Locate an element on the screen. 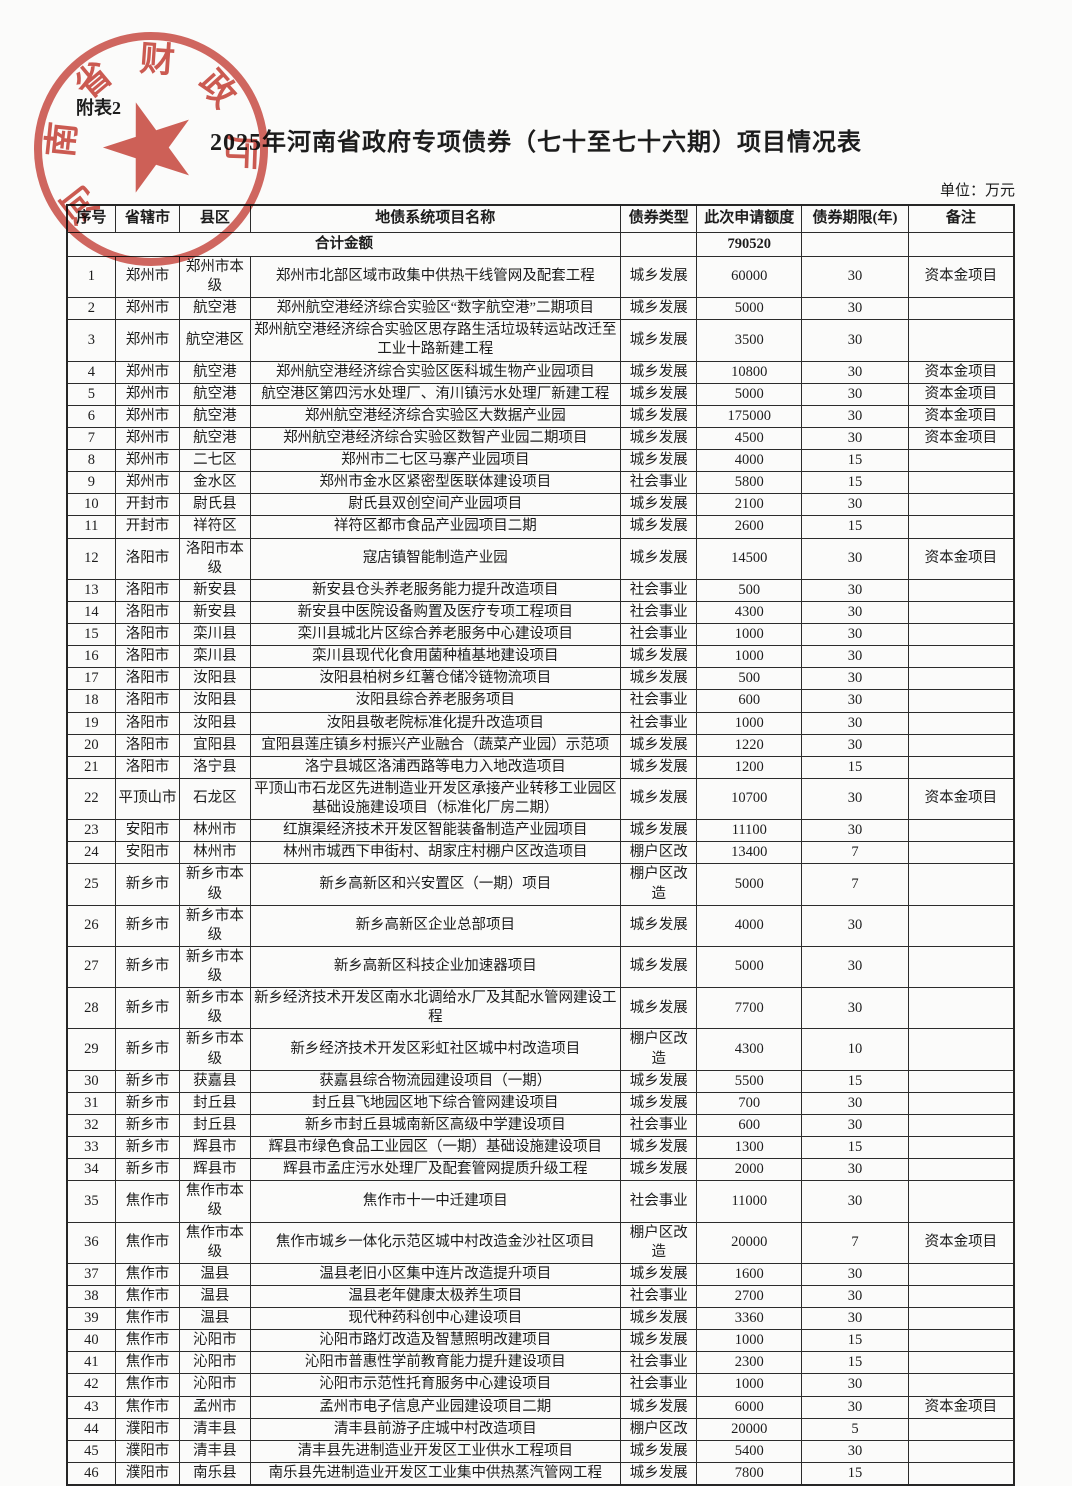 Image resolution: width=1072 pixels, height=1486 pixels. cell-type: 棚户区改造 is located at coordinates (658, 884).